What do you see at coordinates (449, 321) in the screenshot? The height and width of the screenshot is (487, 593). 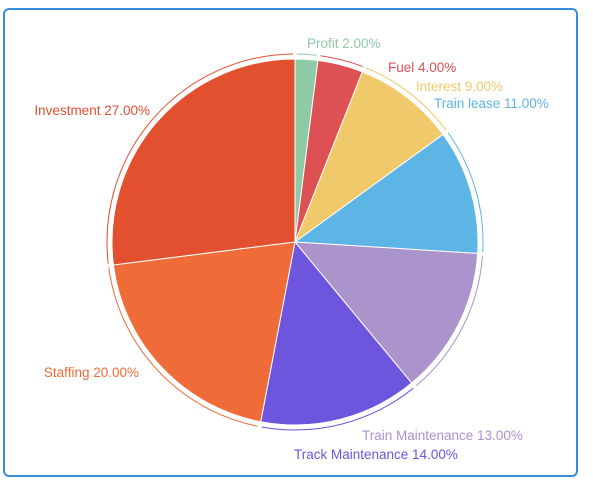 I see `leader-train-maintenance` at bounding box center [449, 321].